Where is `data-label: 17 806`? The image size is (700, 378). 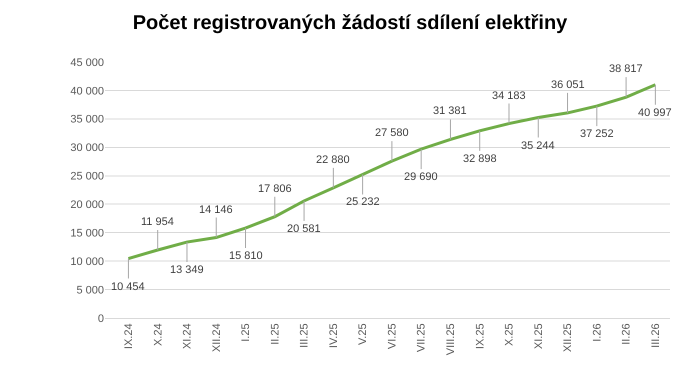 data-label: 17 806 is located at coordinates (275, 189).